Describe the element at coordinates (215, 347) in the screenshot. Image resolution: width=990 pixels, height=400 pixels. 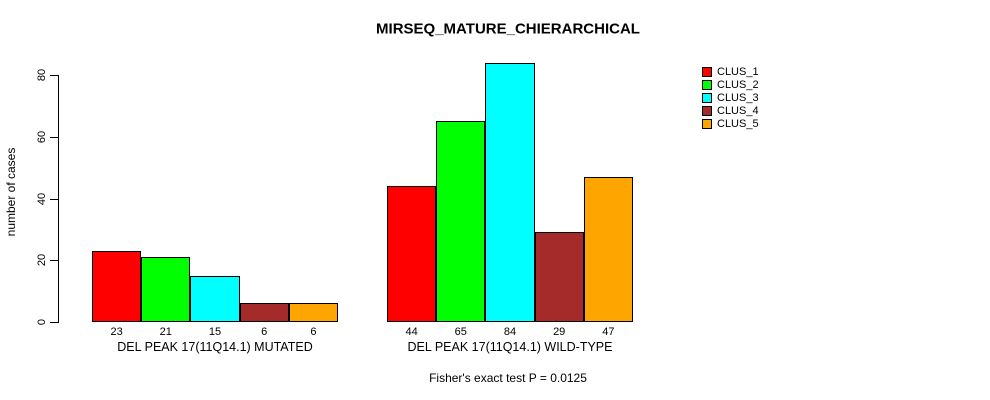
I see `category-label-mutated: DEL PEAK 17(11Q14.1) MUTATED` at that location.